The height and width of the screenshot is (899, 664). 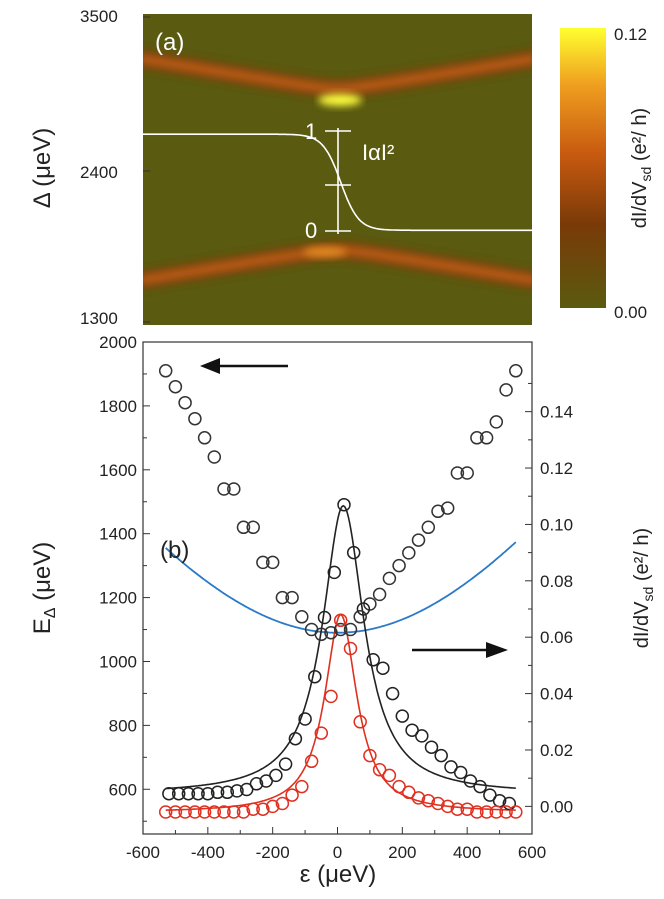 I want to click on colorbar-tick-min: 0.00, so click(x=630, y=312).